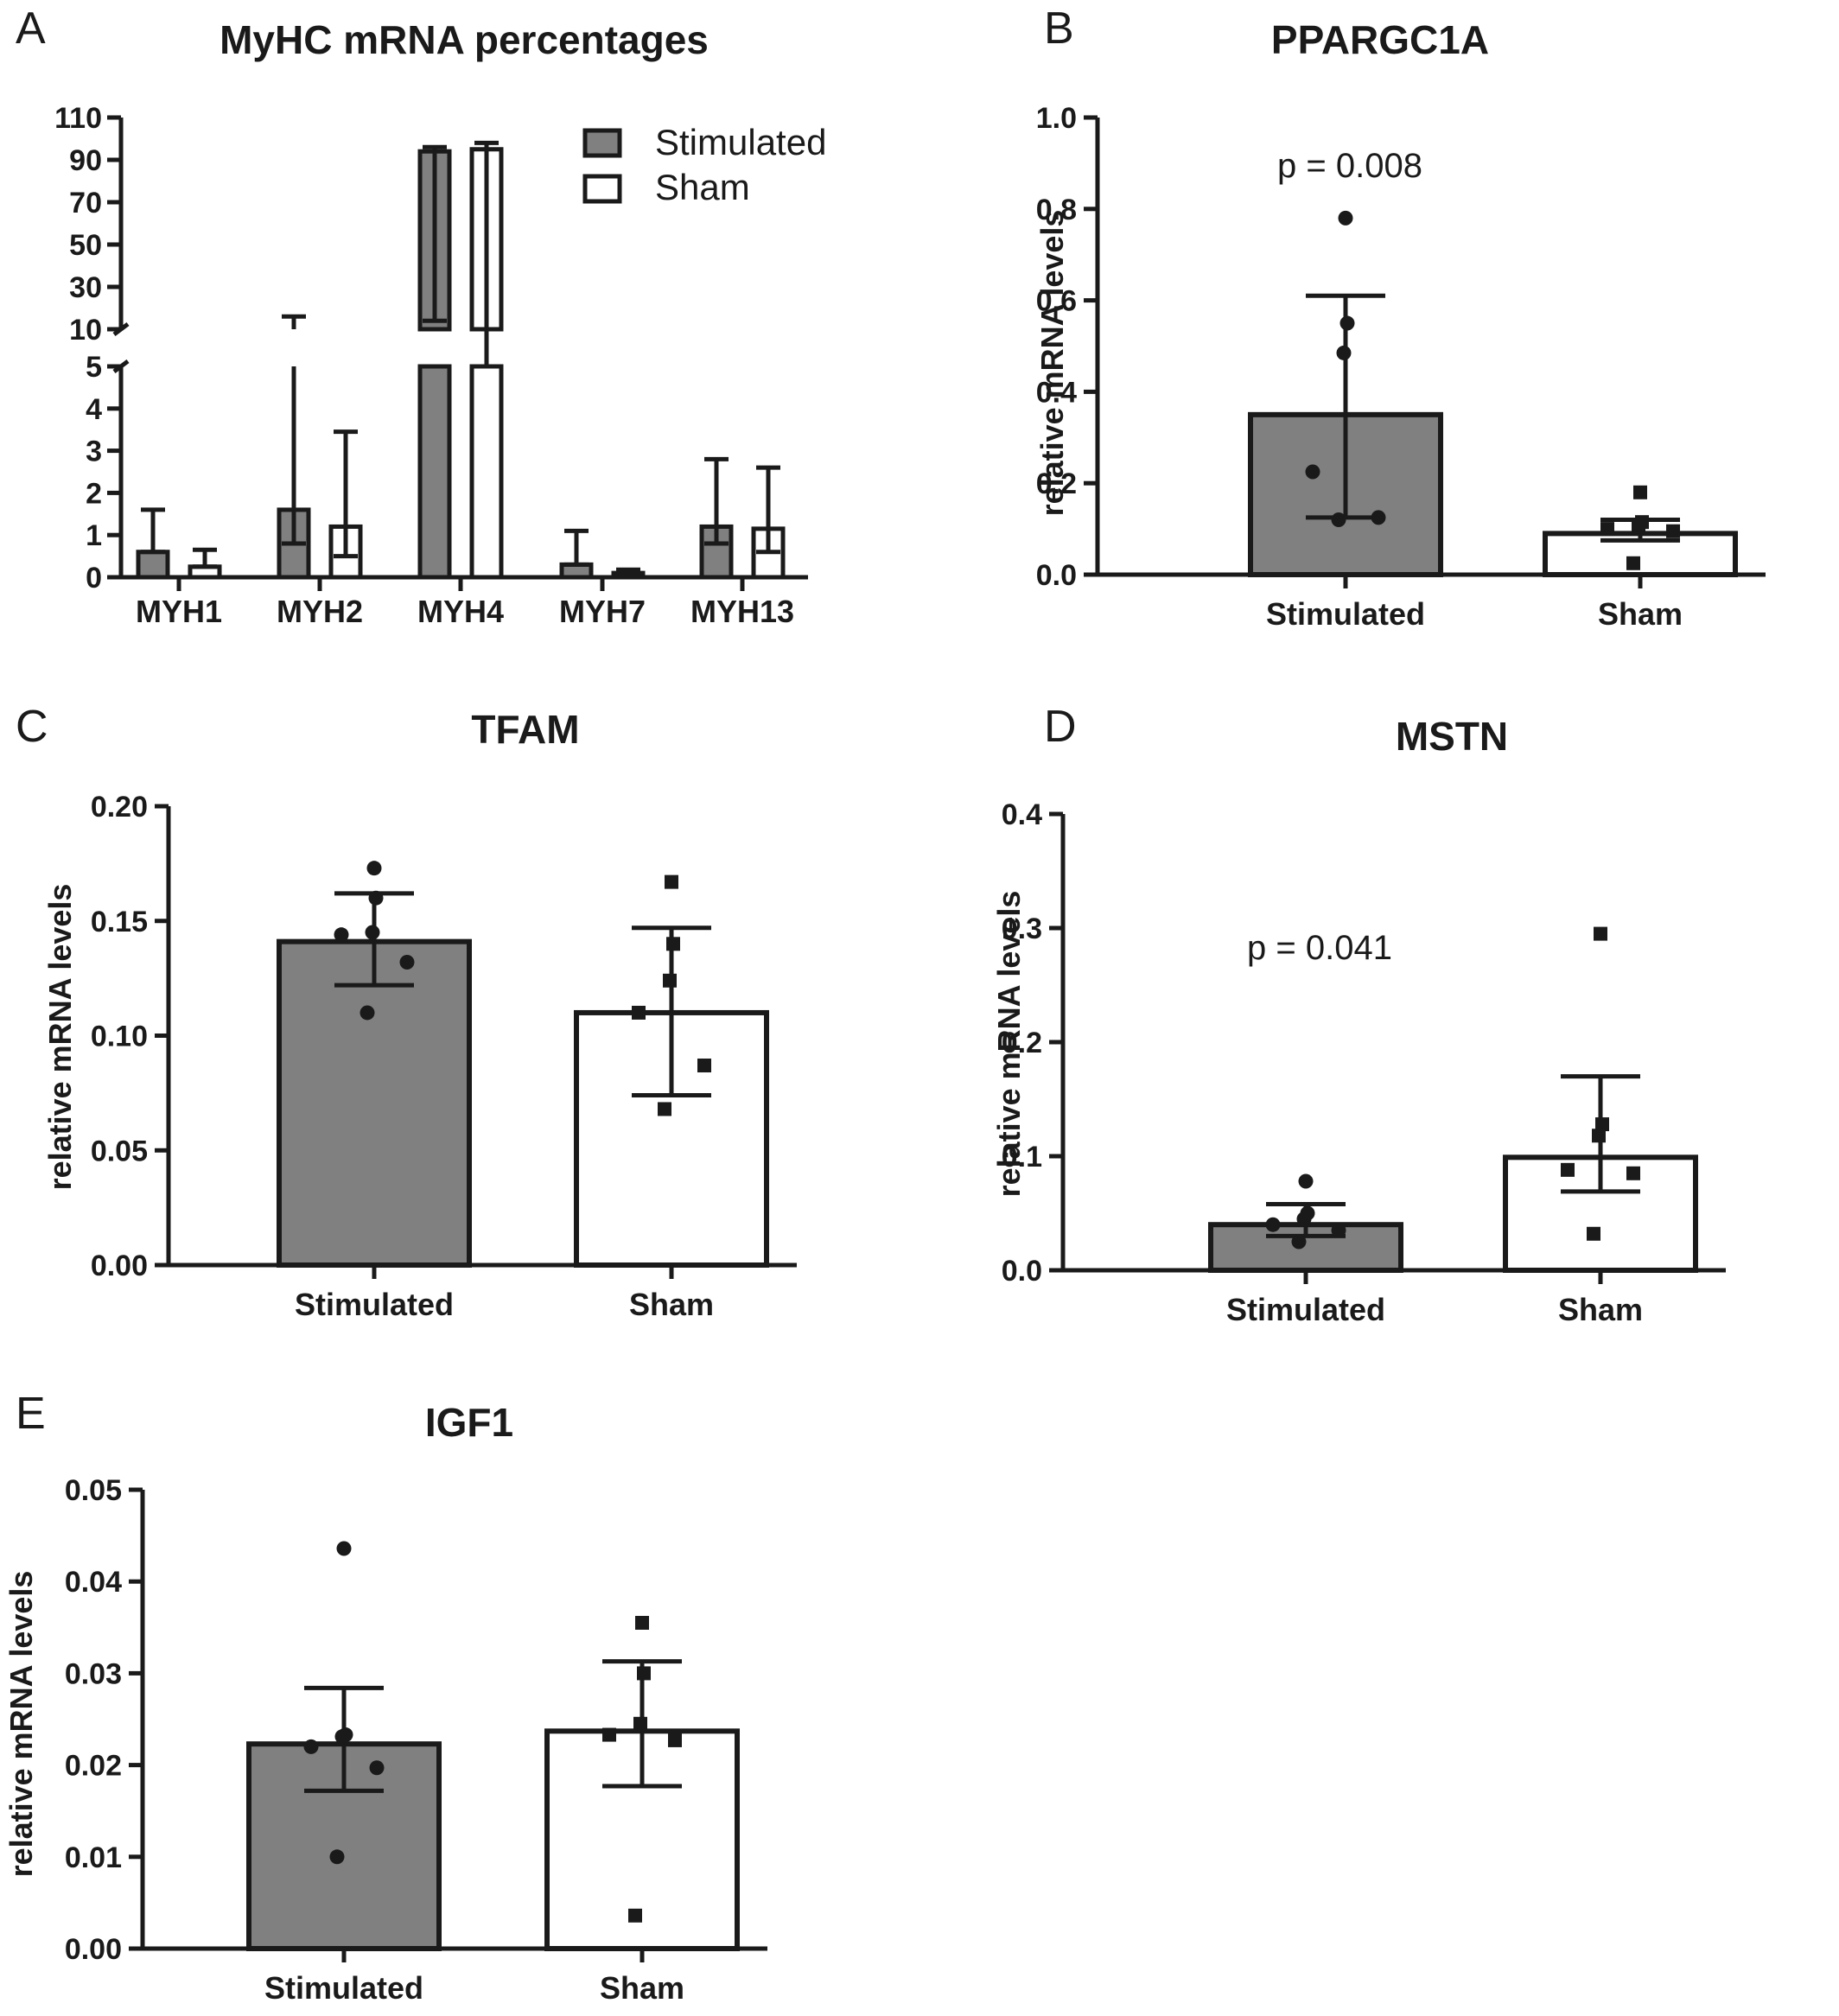 This screenshot has width=1839, height=2016. What do you see at coordinates (1380, 39) in the screenshot?
I see `chart-title-b: PPARGC1A` at bounding box center [1380, 39].